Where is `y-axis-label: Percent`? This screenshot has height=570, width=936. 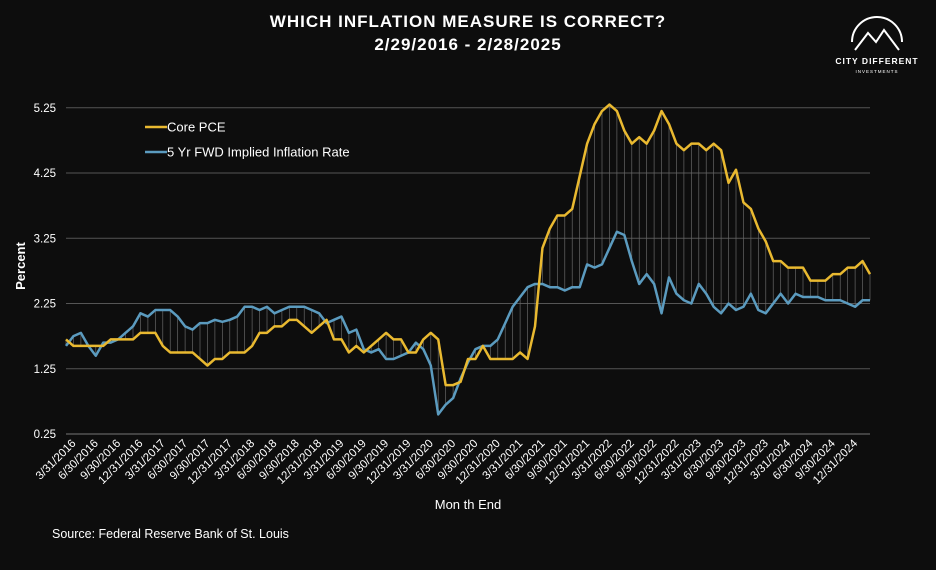
y-axis-label: Percent is located at coordinates (20, 265).